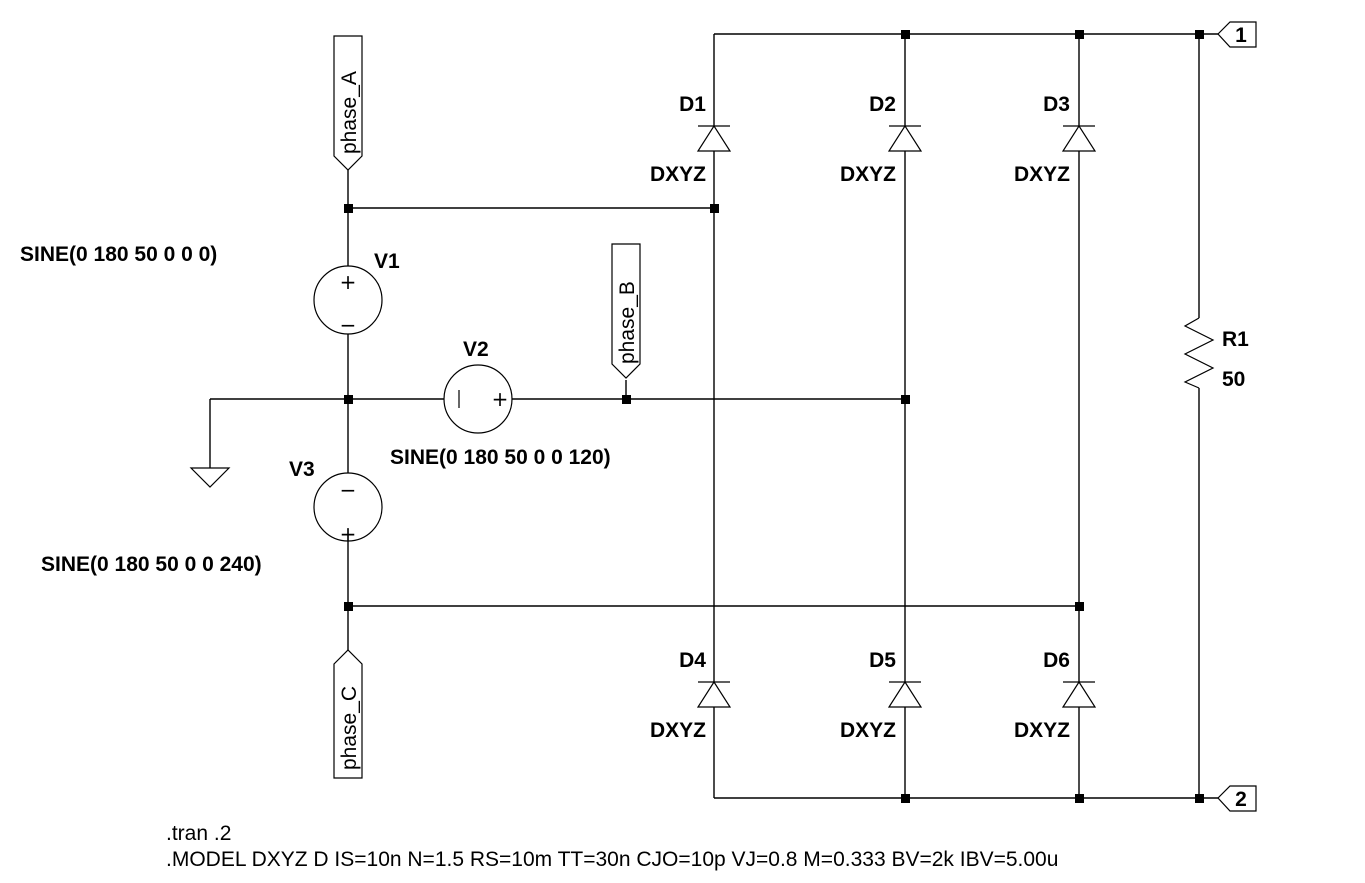 The image size is (1365, 883). Describe the element at coordinates (868, 730) in the screenshot. I see `d5-model: DXYZ` at that location.